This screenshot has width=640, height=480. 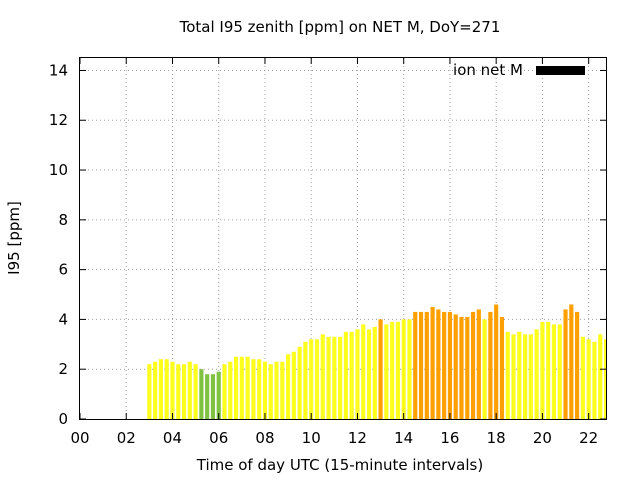 I want to click on y-axis-label: I95 [ppm], so click(x=14, y=238).